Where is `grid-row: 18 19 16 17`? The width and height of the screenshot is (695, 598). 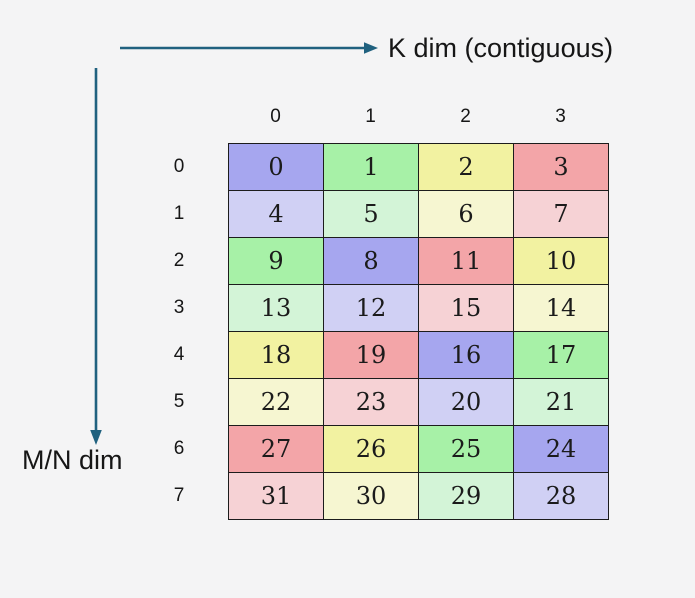
grid-row: 18 19 16 17 is located at coordinates (418, 355).